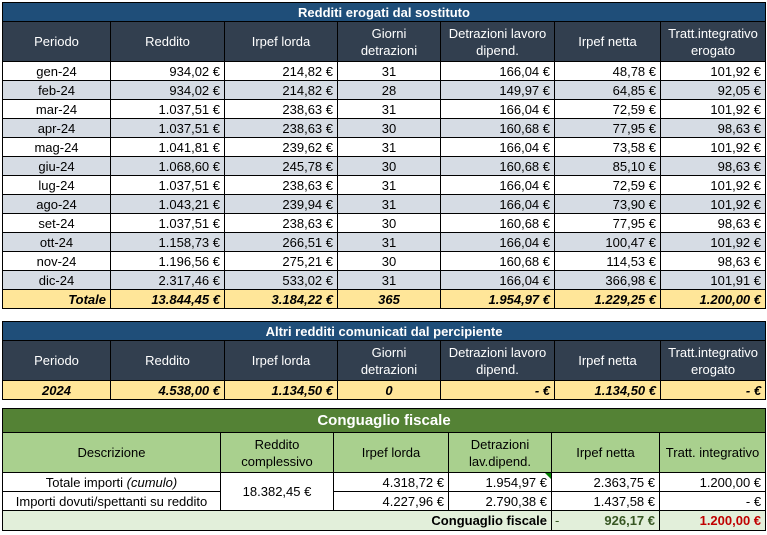 The height and width of the screenshot is (535, 767). What do you see at coordinates (281, 280) in the screenshot?
I see `cell-irpef-lorda: 533,02 €` at bounding box center [281, 280].